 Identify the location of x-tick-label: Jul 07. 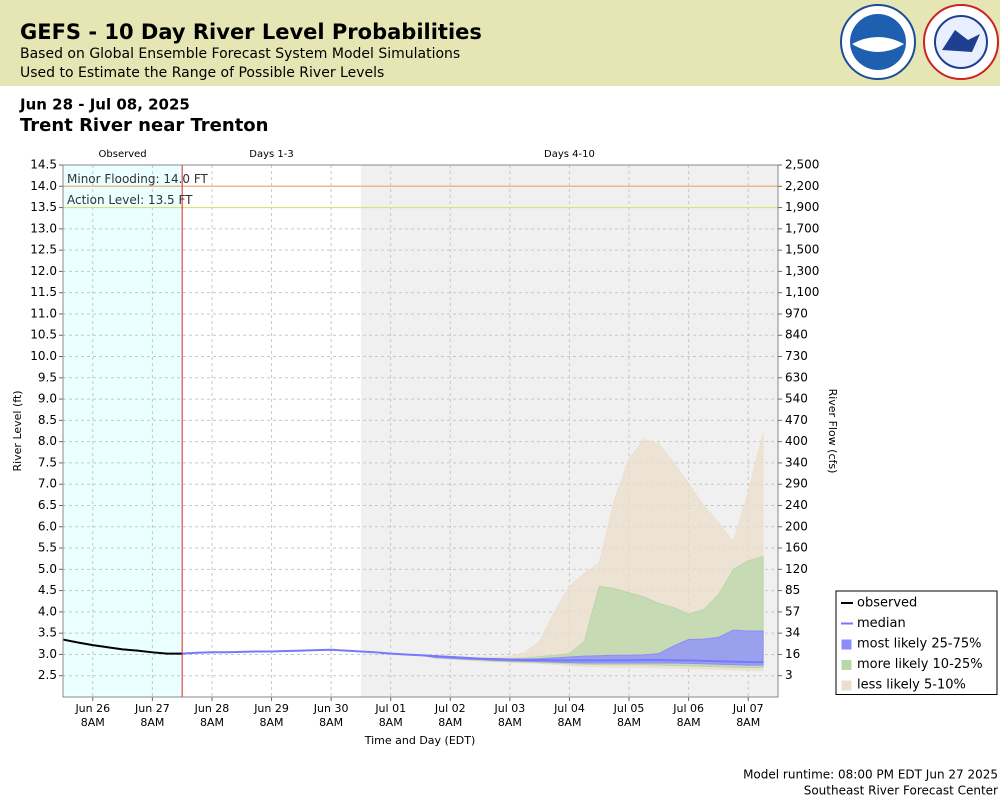
(748, 708).